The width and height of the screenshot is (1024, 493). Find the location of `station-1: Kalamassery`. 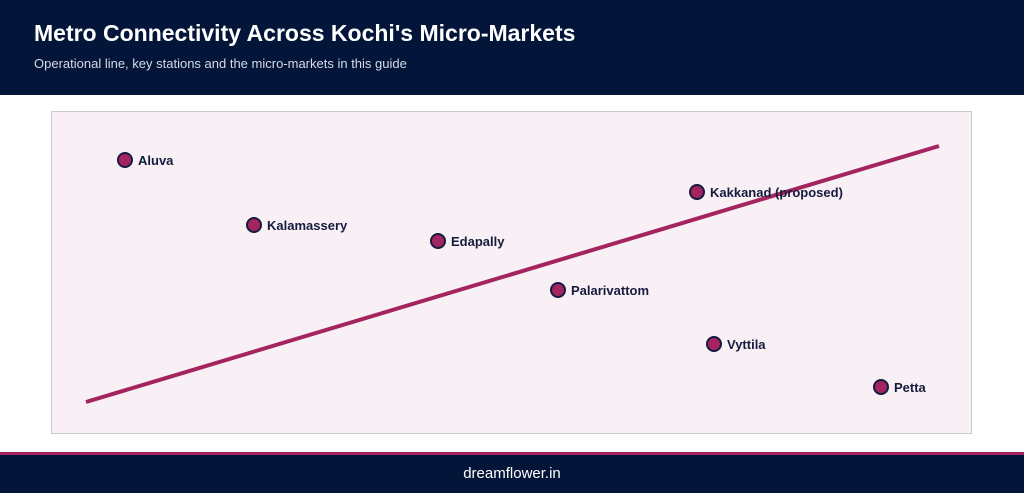

station-1: Kalamassery is located at coordinates (297, 225).